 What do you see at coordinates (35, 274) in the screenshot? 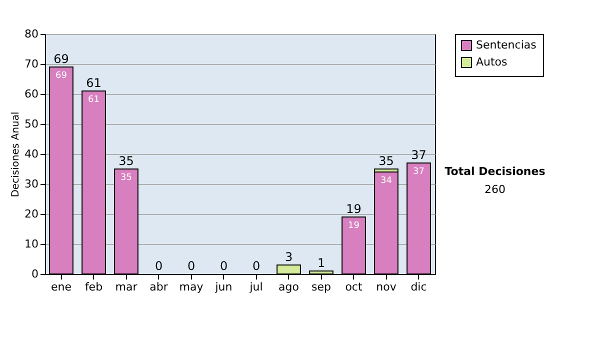
I see `y-tick-label: 0` at bounding box center [35, 274].